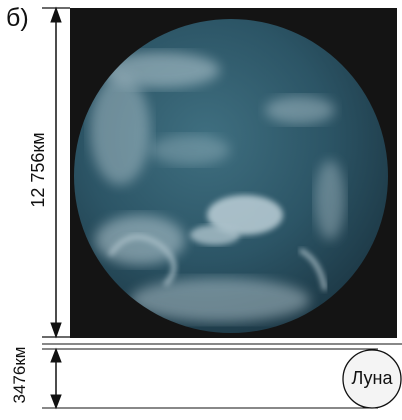  I want to click on moon-icon, so click(372, 379).